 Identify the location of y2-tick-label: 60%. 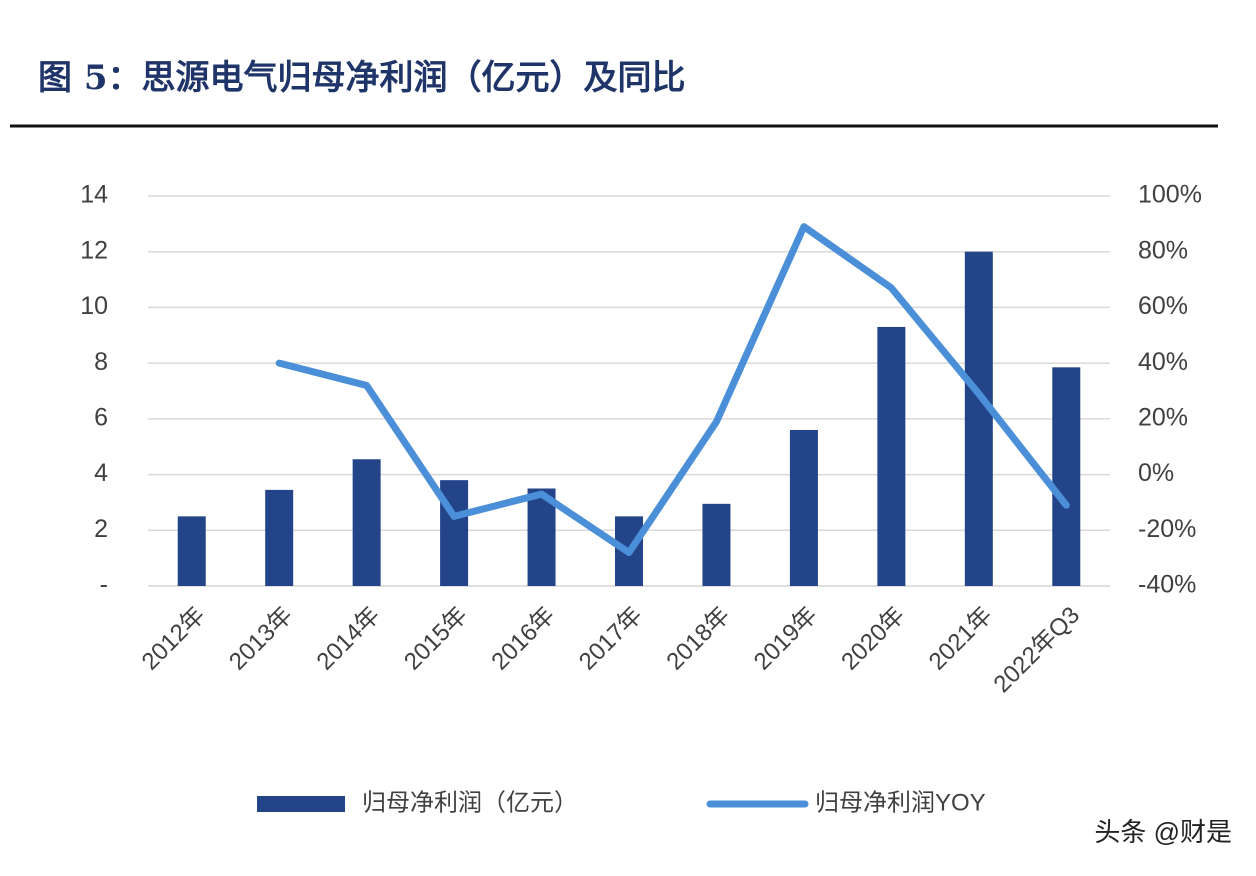
(1163, 306).